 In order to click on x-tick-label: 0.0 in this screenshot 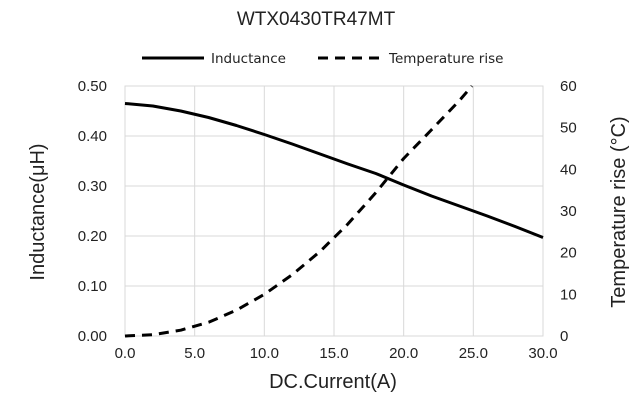, I will do `click(125, 353)`.